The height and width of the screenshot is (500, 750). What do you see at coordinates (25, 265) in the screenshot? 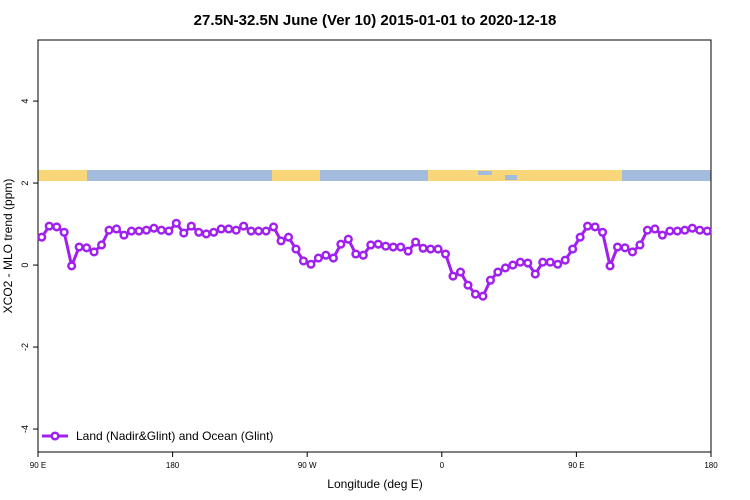
I see `y-tick-label: 0` at bounding box center [25, 265].